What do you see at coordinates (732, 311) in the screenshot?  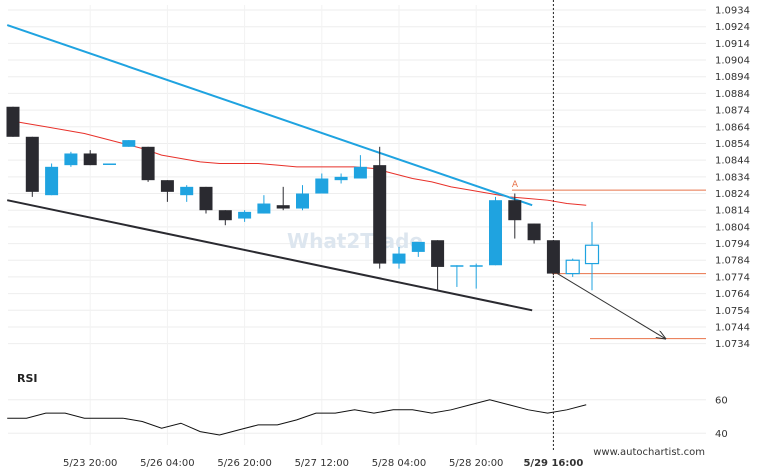 I see `price-tick-label: 1.0754` at bounding box center [732, 311].